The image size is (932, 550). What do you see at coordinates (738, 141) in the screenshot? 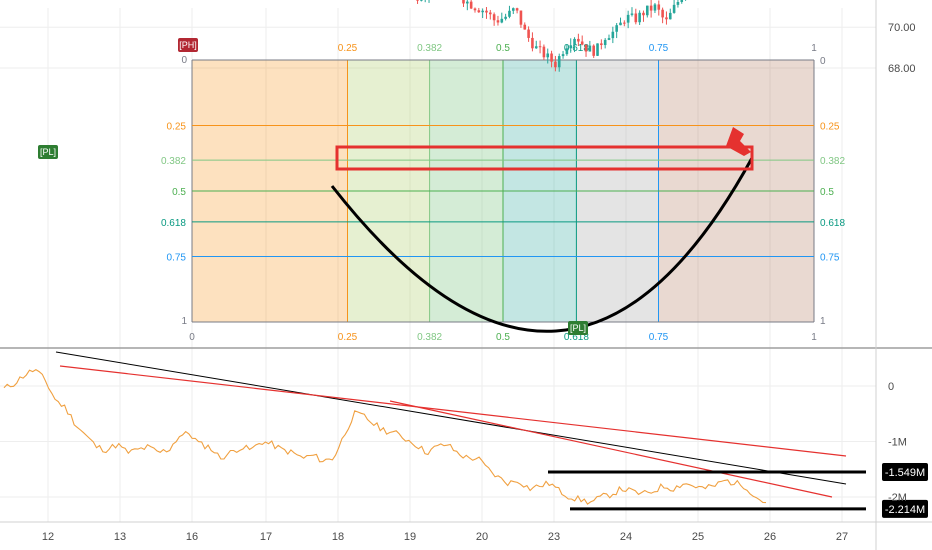
I see `red-pointer-marker` at bounding box center [738, 141].